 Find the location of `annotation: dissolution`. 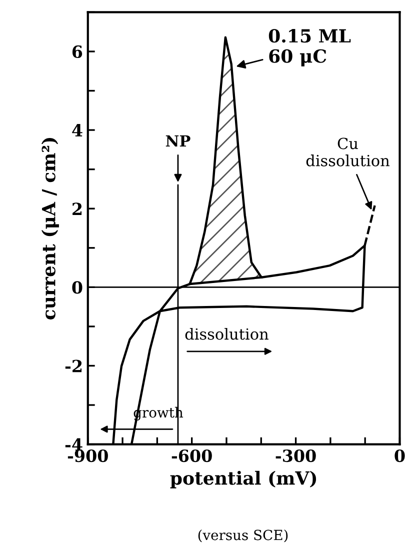

annotation: dissolution is located at coordinates (226, 334).